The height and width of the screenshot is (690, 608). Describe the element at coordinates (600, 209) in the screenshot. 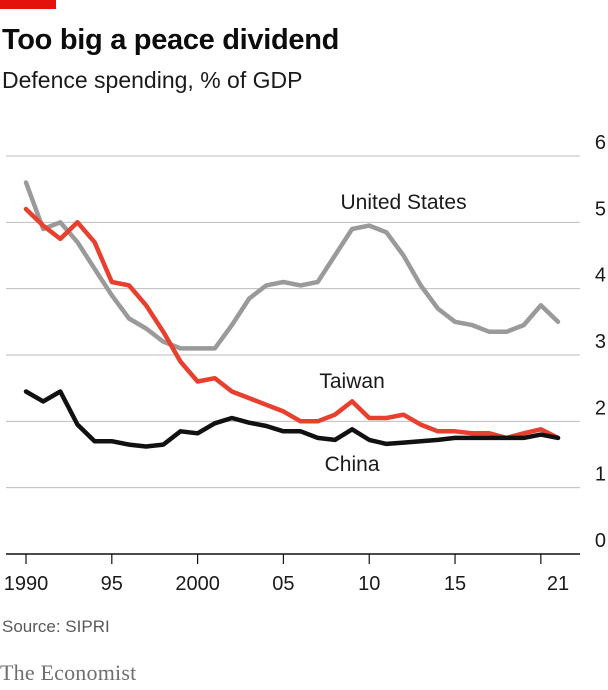

I see `y-tick-label-5: 5` at that location.